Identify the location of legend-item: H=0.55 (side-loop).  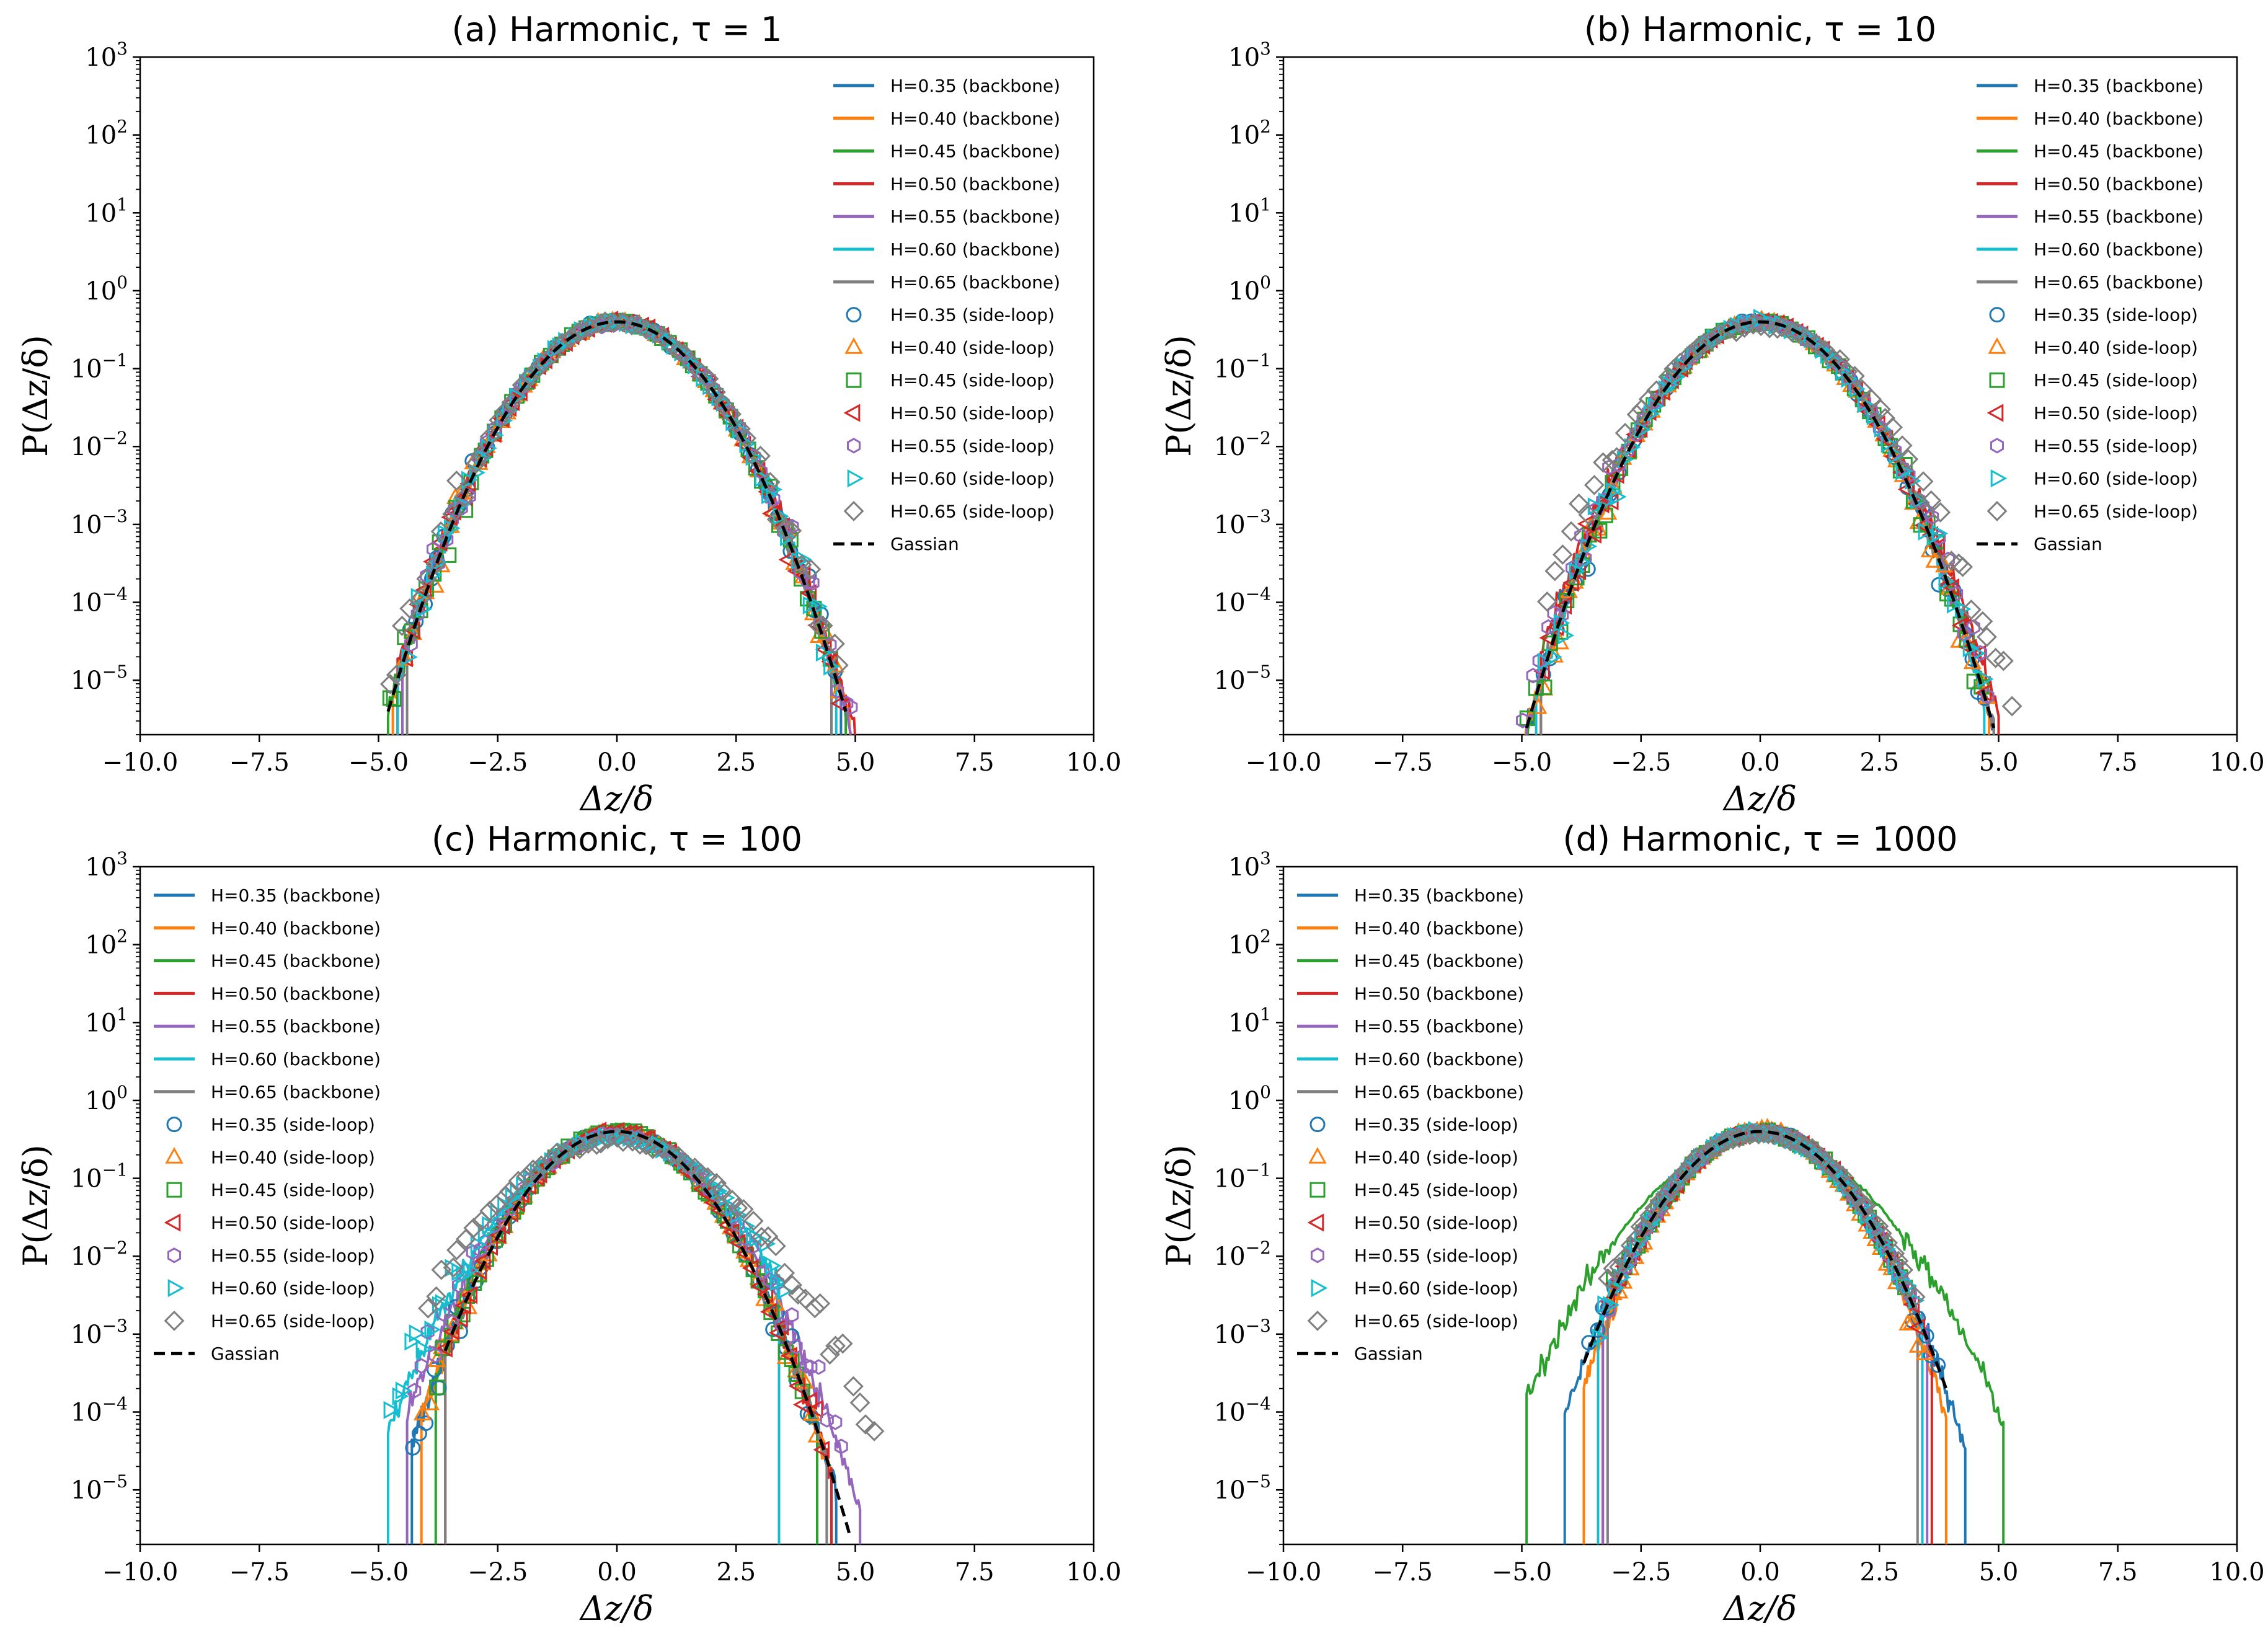
(951, 446).